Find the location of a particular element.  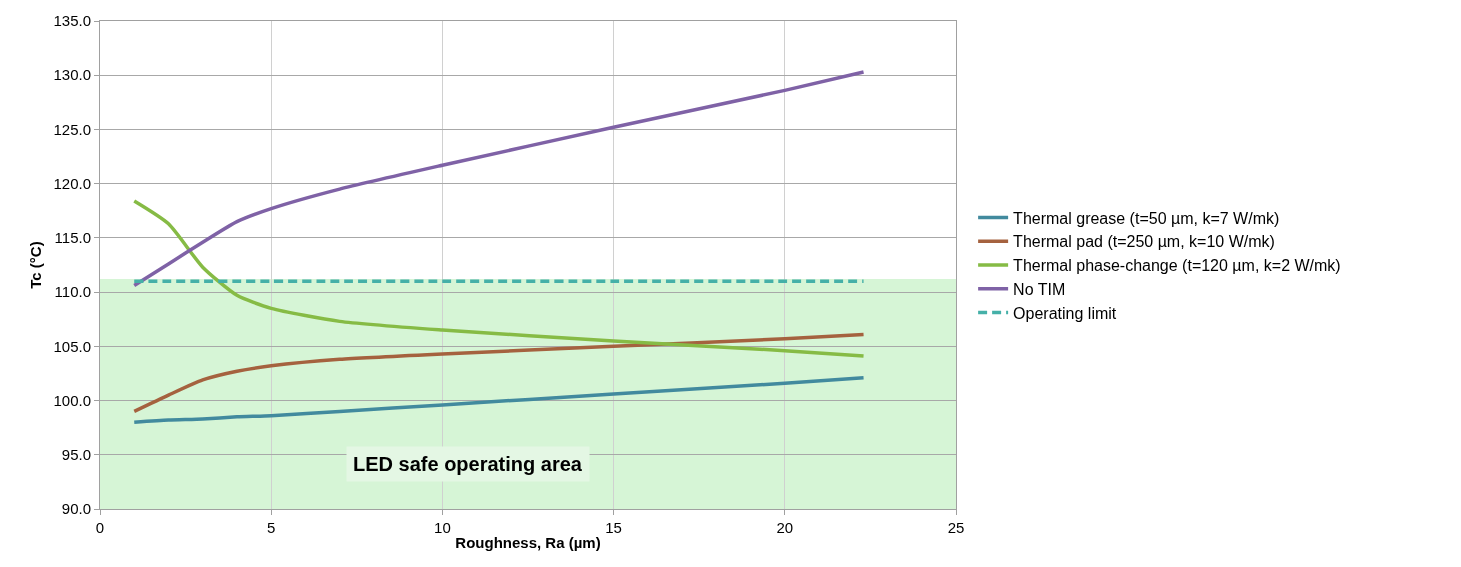

y-axis-title: Tc (°C) is located at coordinates (35, 265).